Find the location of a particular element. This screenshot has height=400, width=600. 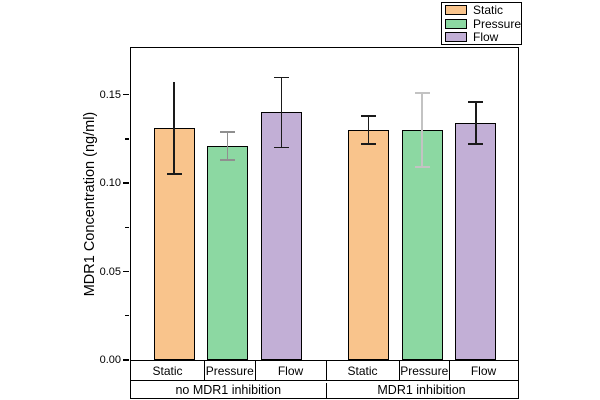

category-cell-flow-group2: Flow is located at coordinates (483, 370).